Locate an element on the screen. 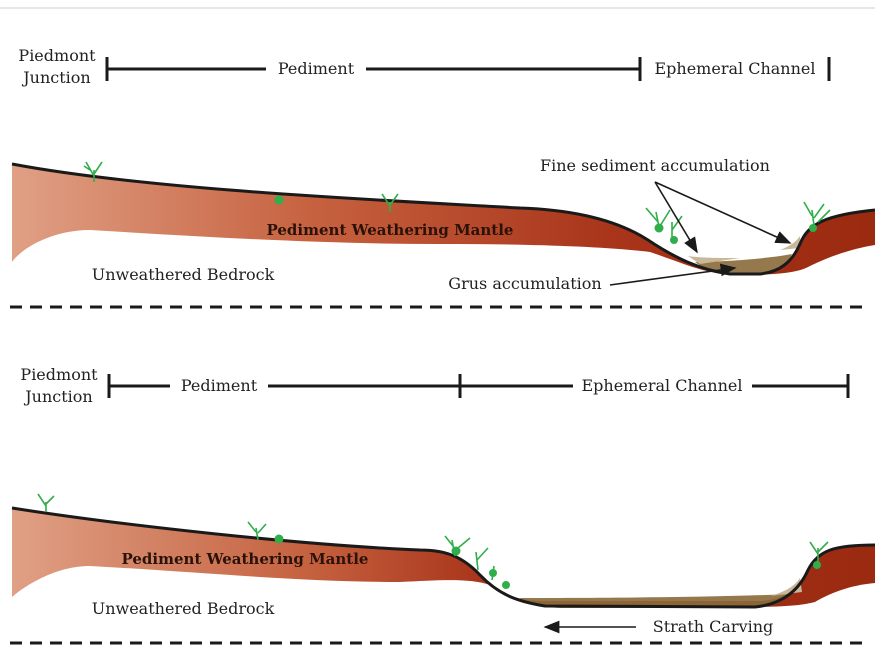 The image size is (875, 651). grus-label: Grus accumulation is located at coordinates (524, 283).